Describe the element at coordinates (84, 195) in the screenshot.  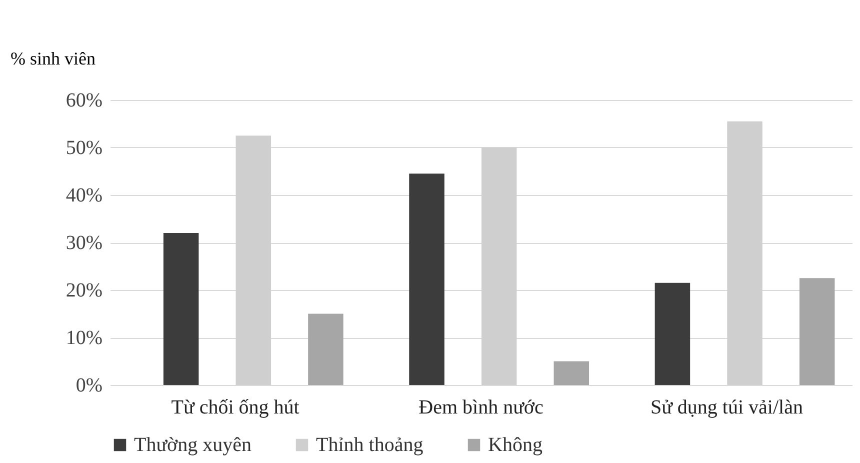
I see `y-tick-label: 40%` at that location.